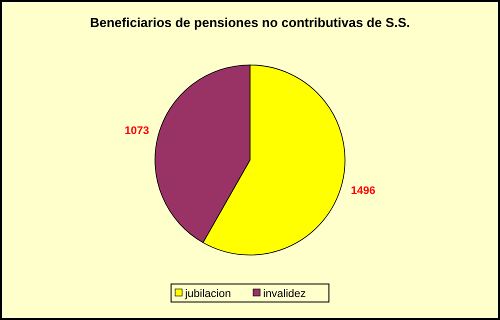 The width and height of the screenshot is (500, 320). What do you see at coordinates (207, 294) in the screenshot?
I see `legend-label: jubilacion` at bounding box center [207, 294].